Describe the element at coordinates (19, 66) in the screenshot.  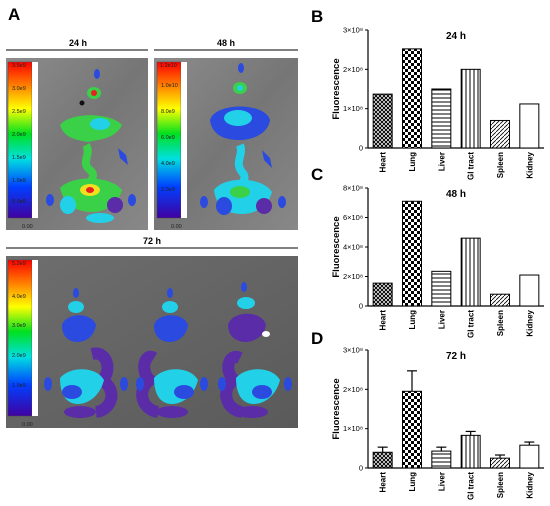
I see `scale-tick-24h-0: 3.5e9` at that location.